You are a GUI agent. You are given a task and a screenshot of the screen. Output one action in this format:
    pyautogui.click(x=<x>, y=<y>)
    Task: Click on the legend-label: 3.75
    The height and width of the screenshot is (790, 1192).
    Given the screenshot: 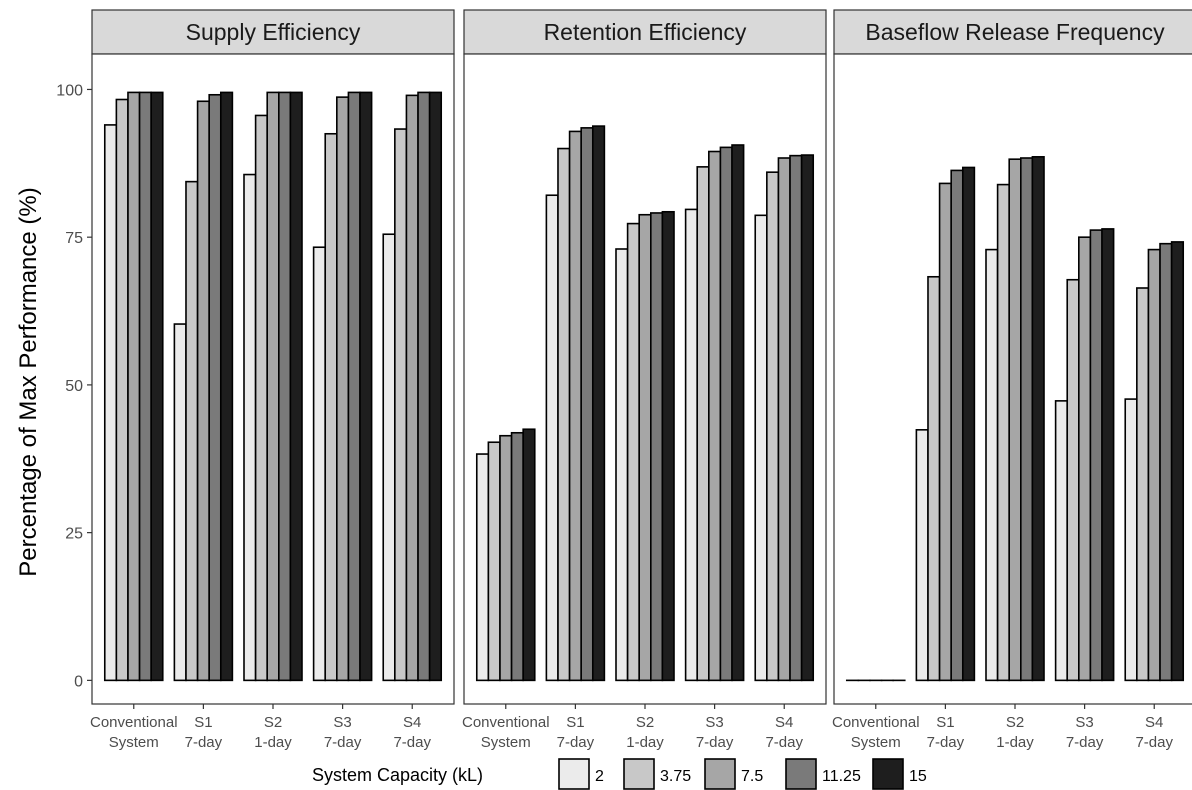 What is the action you would take?
    pyautogui.click(x=675, y=776)
    